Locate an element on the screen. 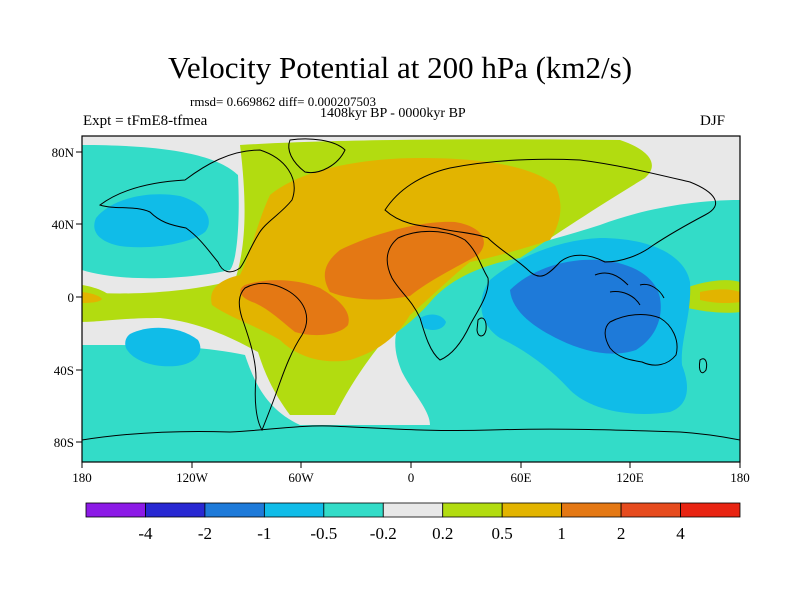  experiment-label: Expt = tFmE8-tfmea is located at coordinates (145, 121).